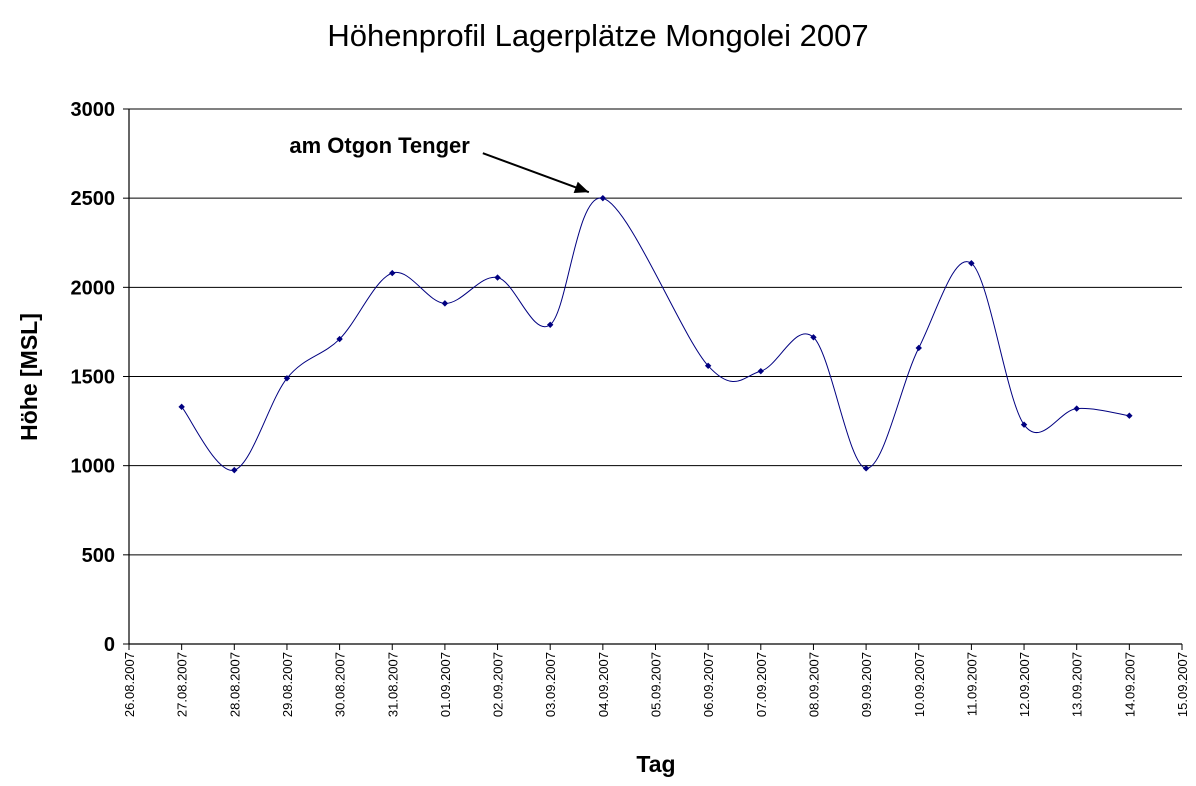  What do you see at coordinates (340, 684) in the screenshot?
I see `x-tick-label: 30.08.2007` at bounding box center [340, 684].